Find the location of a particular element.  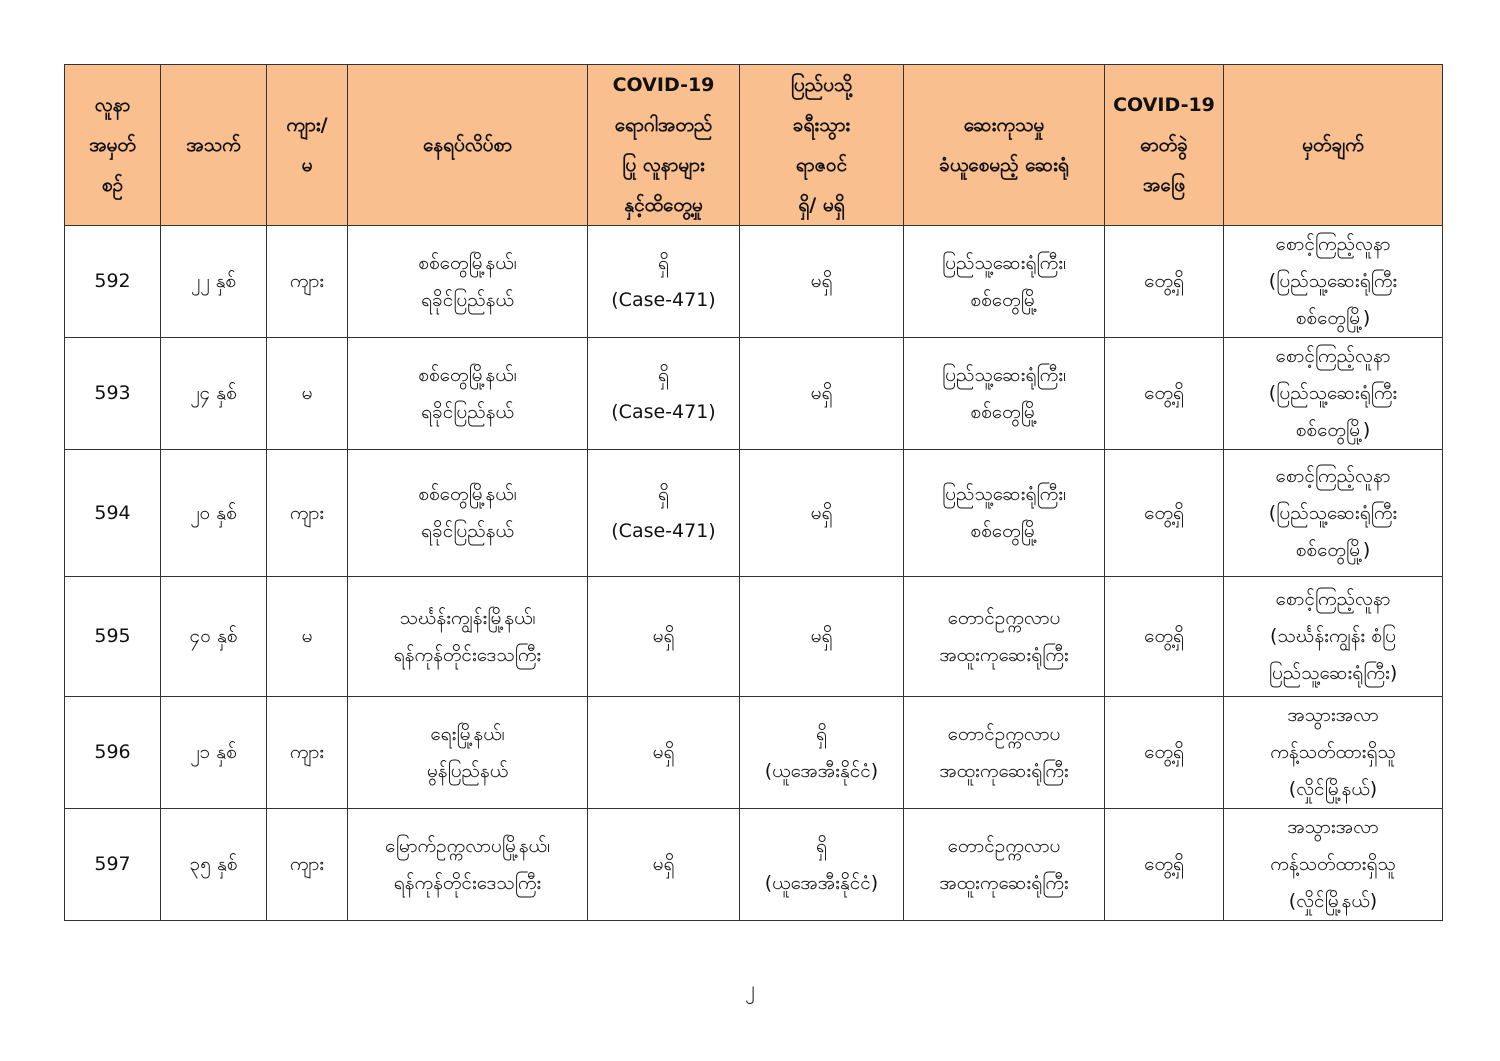

header-sex: ကျား/ မ is located at coordinates (307, 145).